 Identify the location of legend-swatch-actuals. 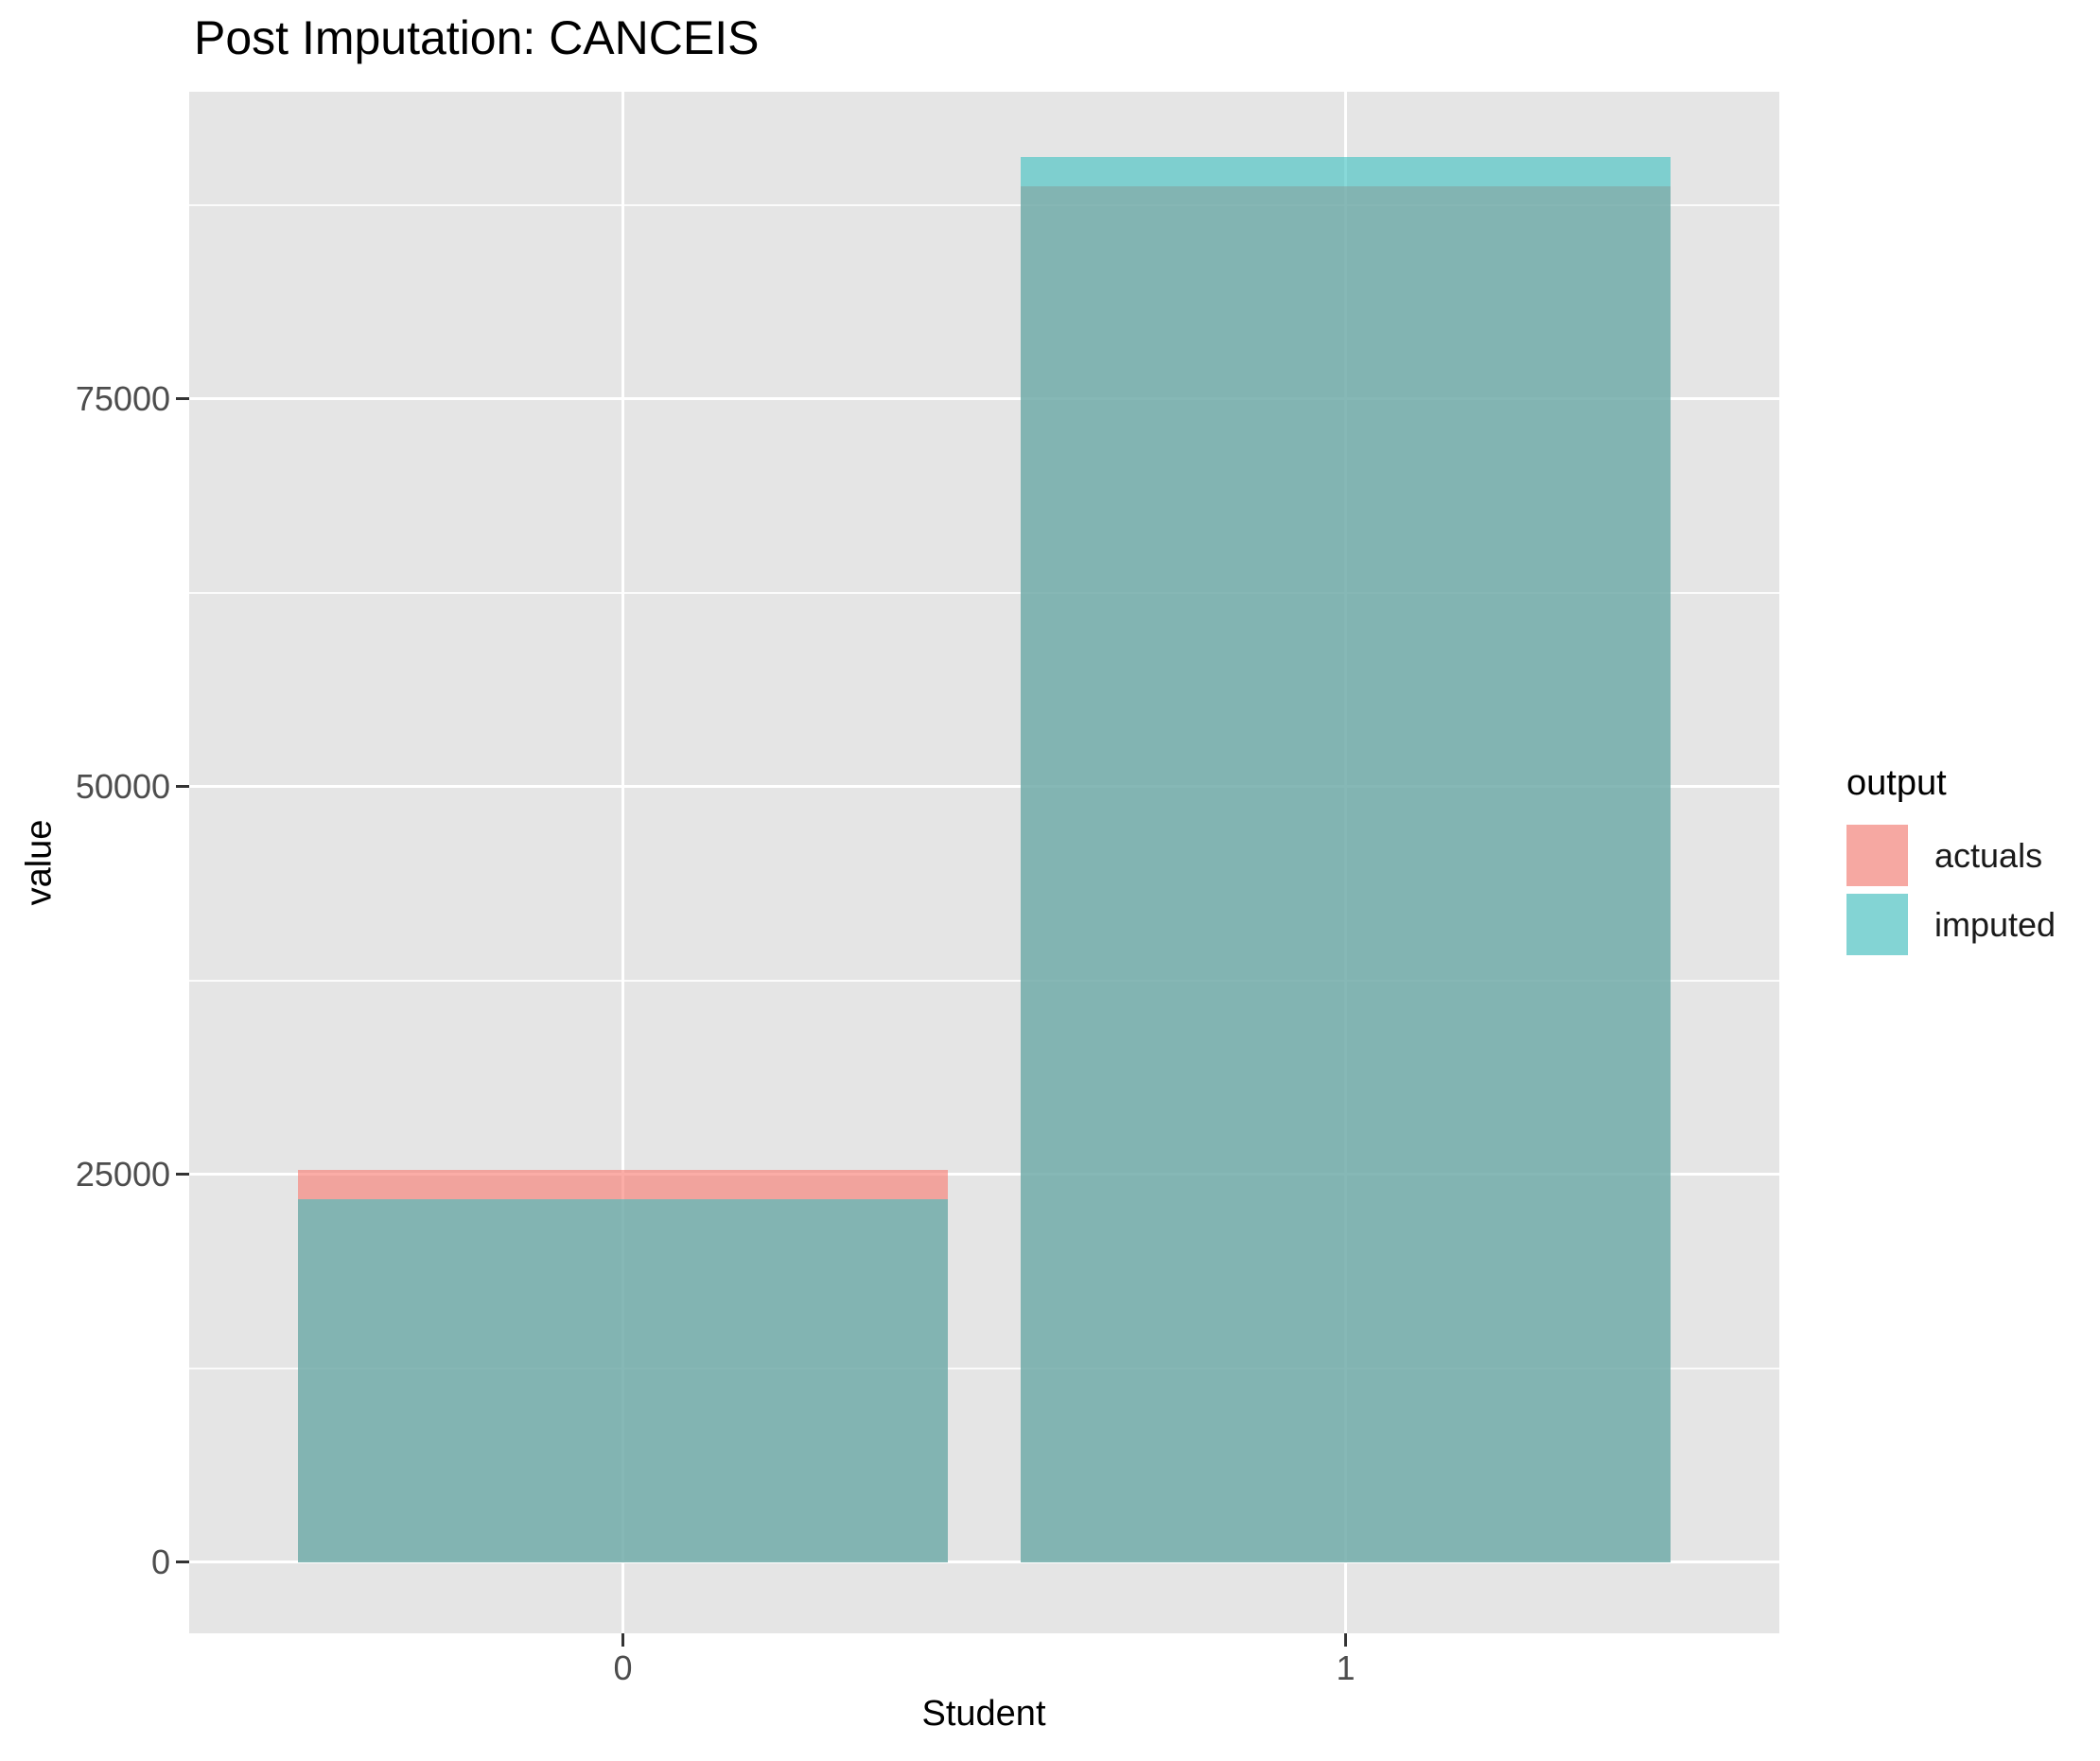
(1877, 855).